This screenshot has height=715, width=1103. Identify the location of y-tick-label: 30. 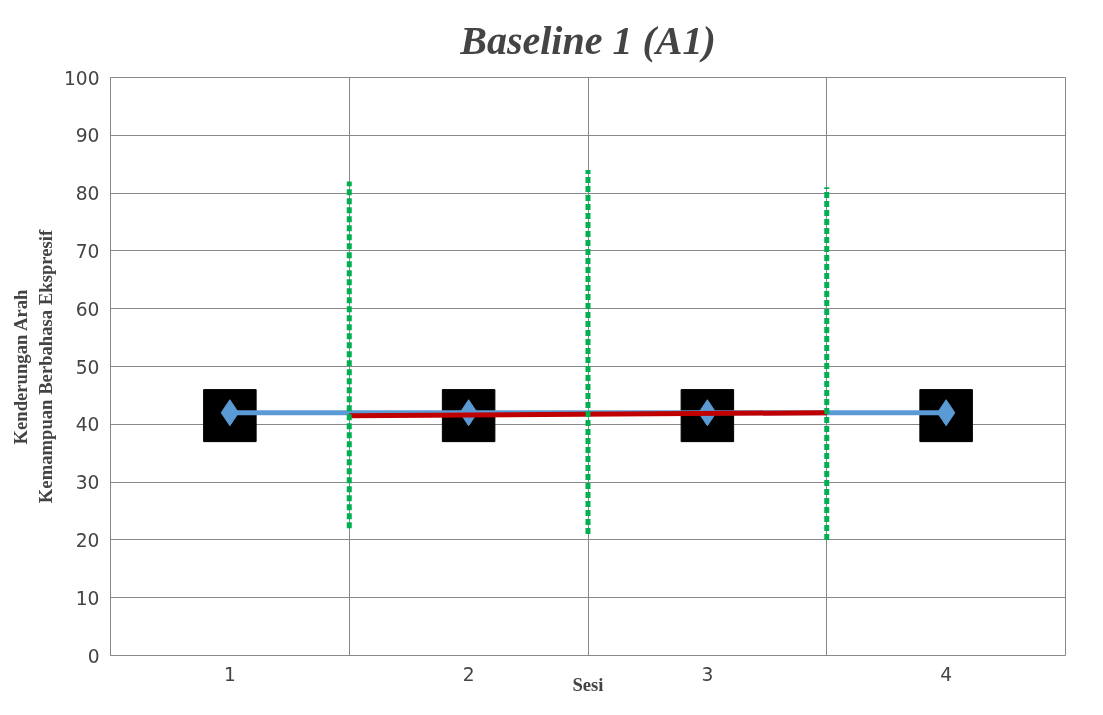
(87, 483).